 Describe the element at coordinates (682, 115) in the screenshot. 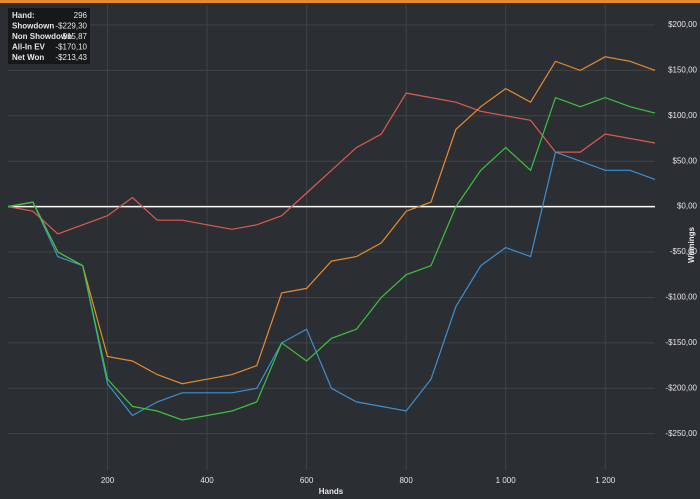

I see `y-tick-label: $100,00` at that location.